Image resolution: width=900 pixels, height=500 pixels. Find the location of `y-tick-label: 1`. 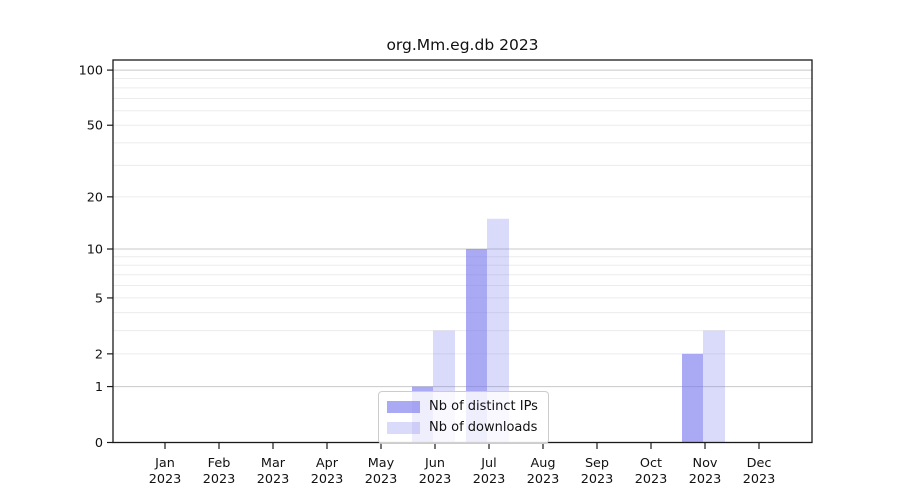

y-tick-label: 1 is located at coordinates (99, 387).